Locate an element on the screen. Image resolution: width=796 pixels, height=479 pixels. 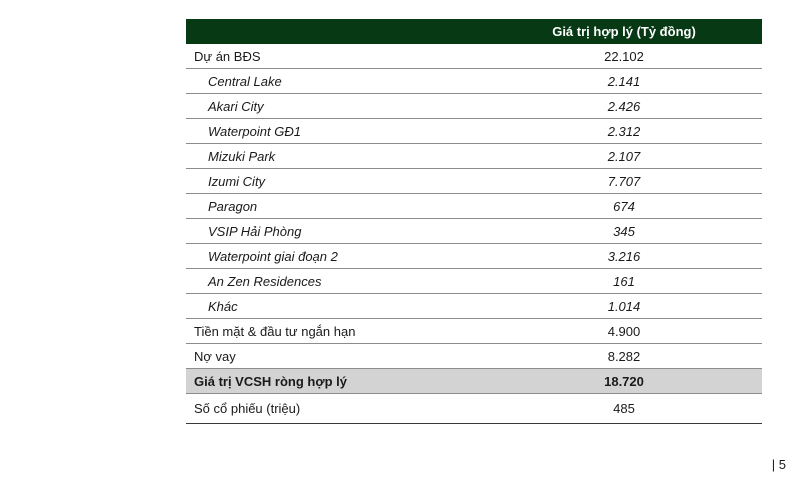
row-value: 674 is located at coordinates (624, 206).